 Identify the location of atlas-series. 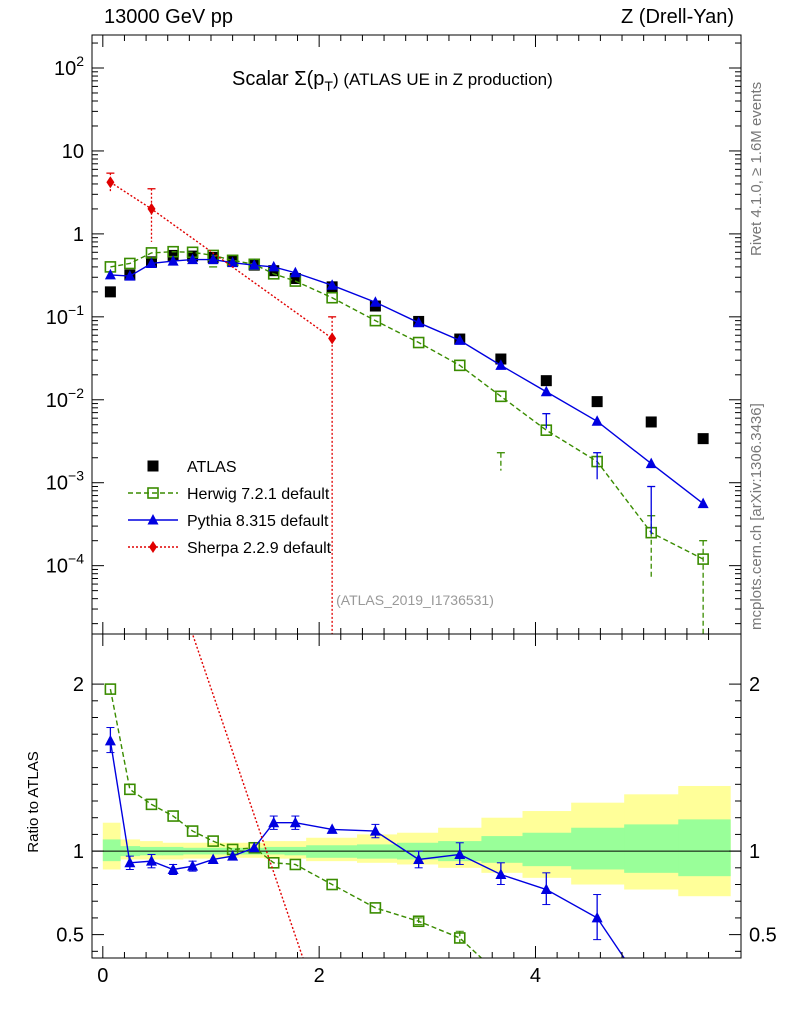
(406, 347).